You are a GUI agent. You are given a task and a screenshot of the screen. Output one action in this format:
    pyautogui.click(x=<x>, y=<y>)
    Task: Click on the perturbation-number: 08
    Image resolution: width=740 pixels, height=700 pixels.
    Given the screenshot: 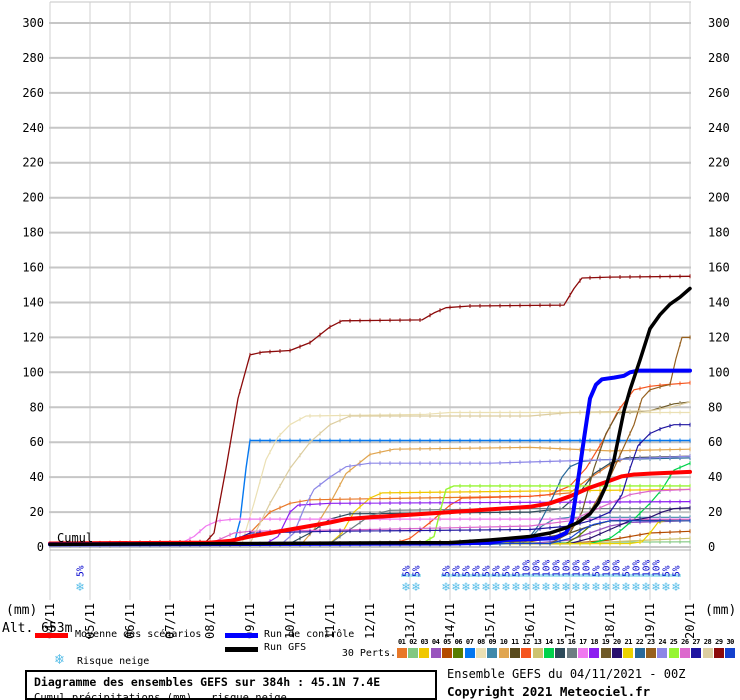 What is the action you would take?
    pyautogui.click(x=481, y=642)
    